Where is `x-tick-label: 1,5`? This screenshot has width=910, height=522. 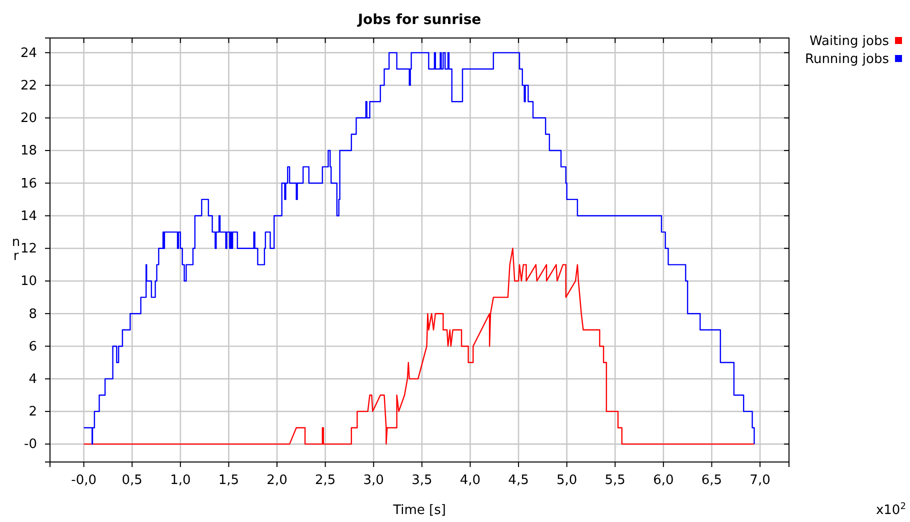
x-tick-label: 1,5 is located at coordinates (229, 480).